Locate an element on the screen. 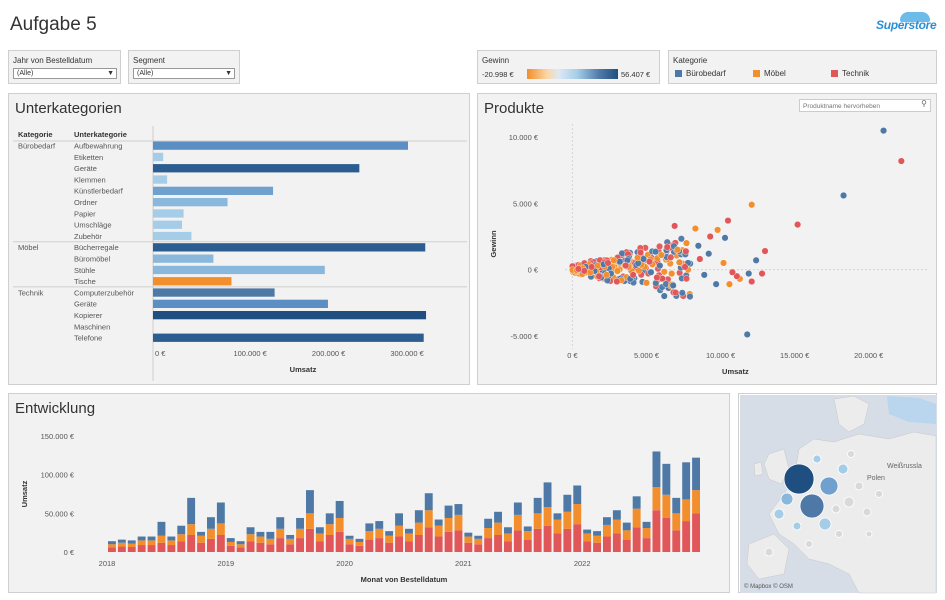 This screenshot has height=600, width=945. subcategory-label: Klemmen is located at coordinates (90, 179).